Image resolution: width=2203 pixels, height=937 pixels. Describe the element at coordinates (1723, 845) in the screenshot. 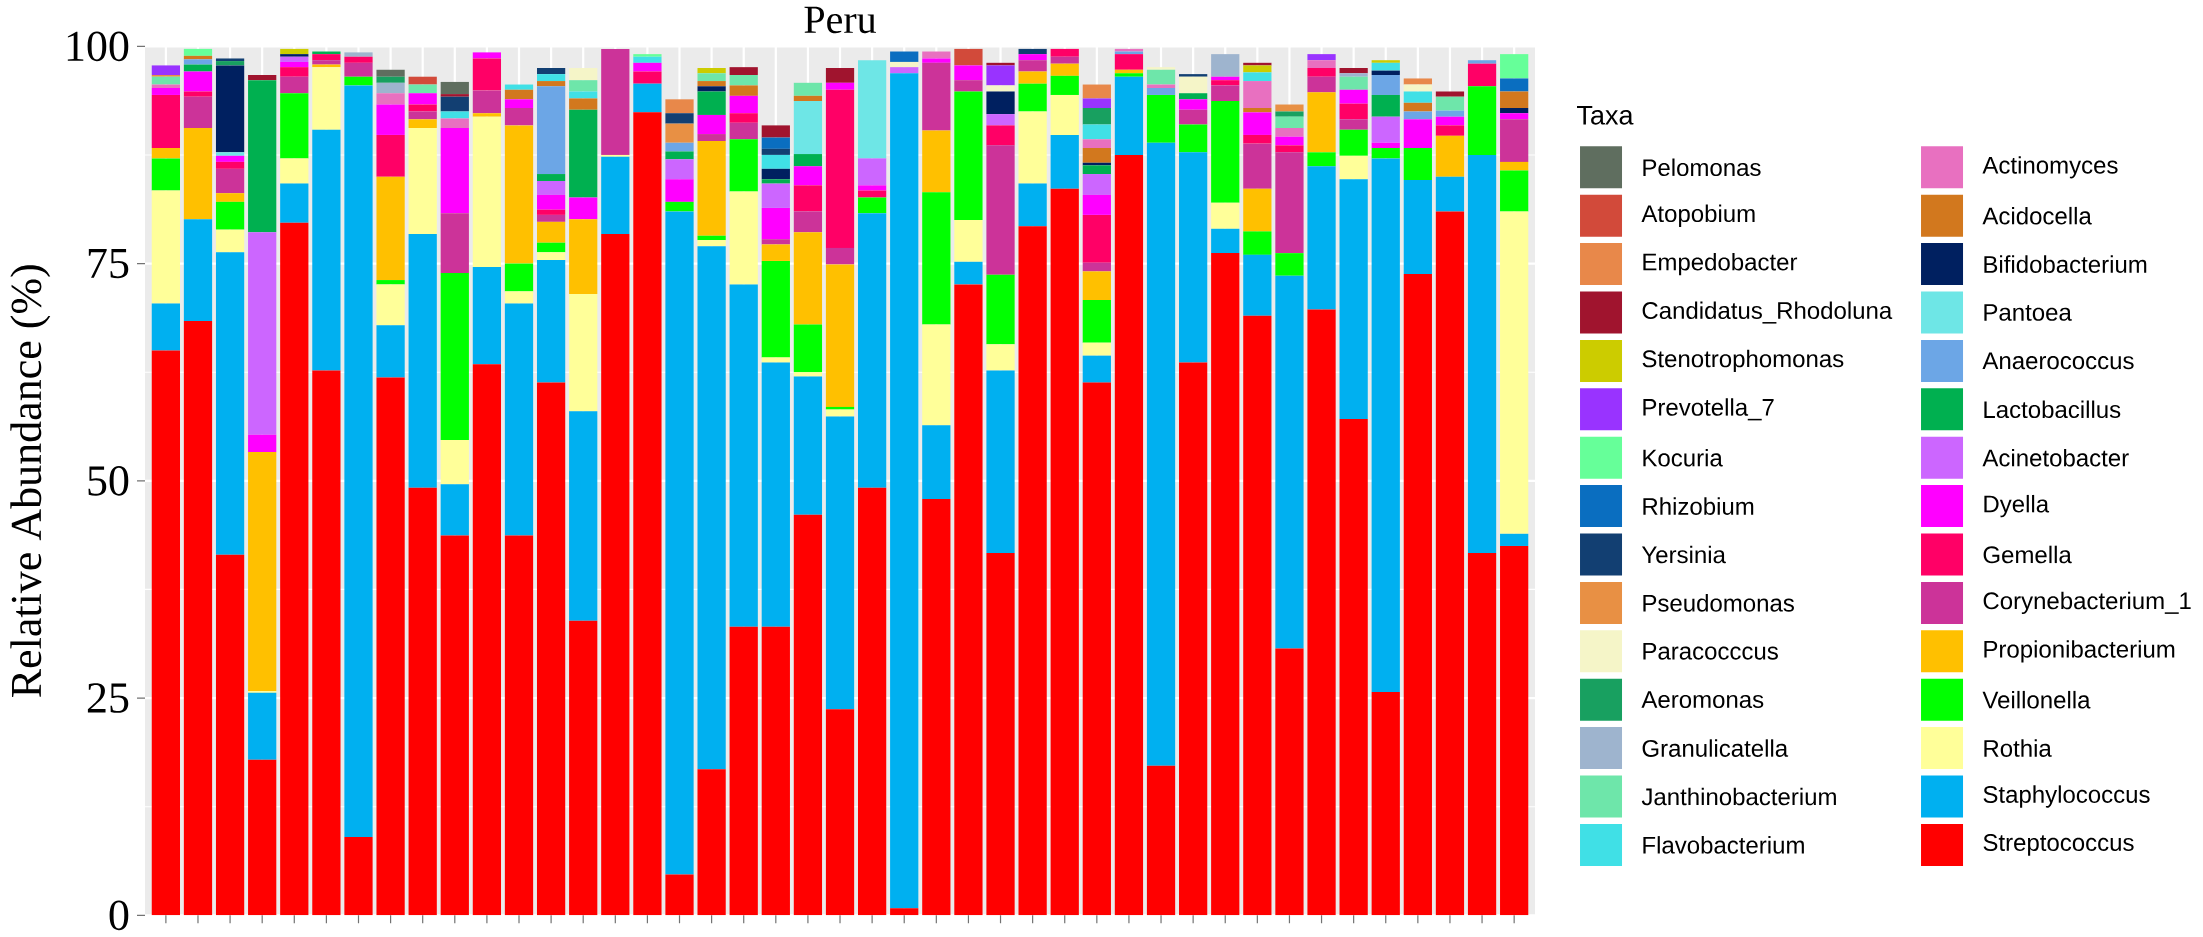

I see `legend-label: Flavobacterium` at that location.